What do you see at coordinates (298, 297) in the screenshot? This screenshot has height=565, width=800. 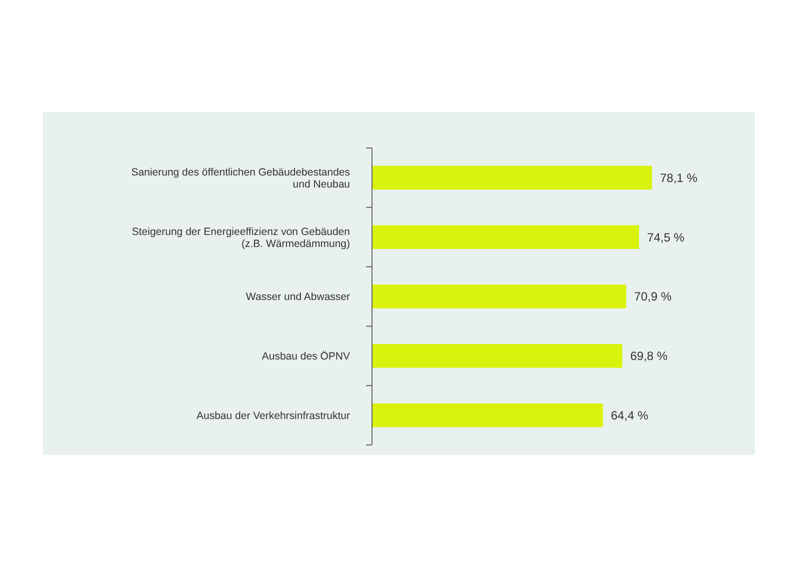 I see `y-tick-label: Wasser und Abwasser` at bounding box center [298, 297].